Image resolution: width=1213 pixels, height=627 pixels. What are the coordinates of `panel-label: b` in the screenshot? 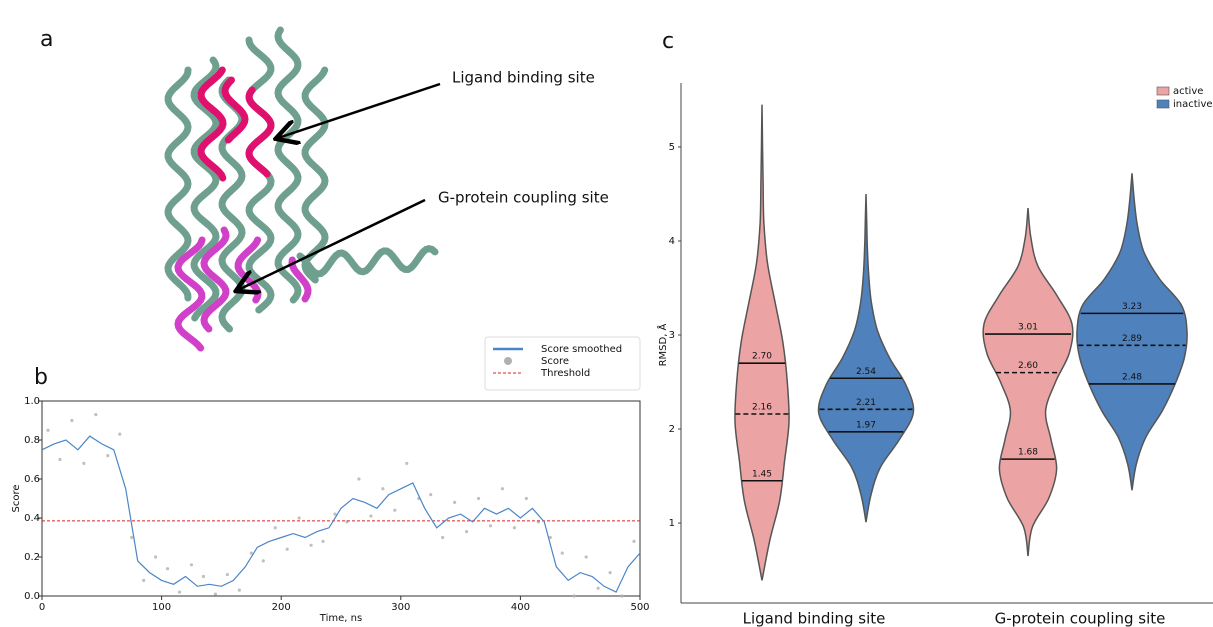 It's located at (41, 377).